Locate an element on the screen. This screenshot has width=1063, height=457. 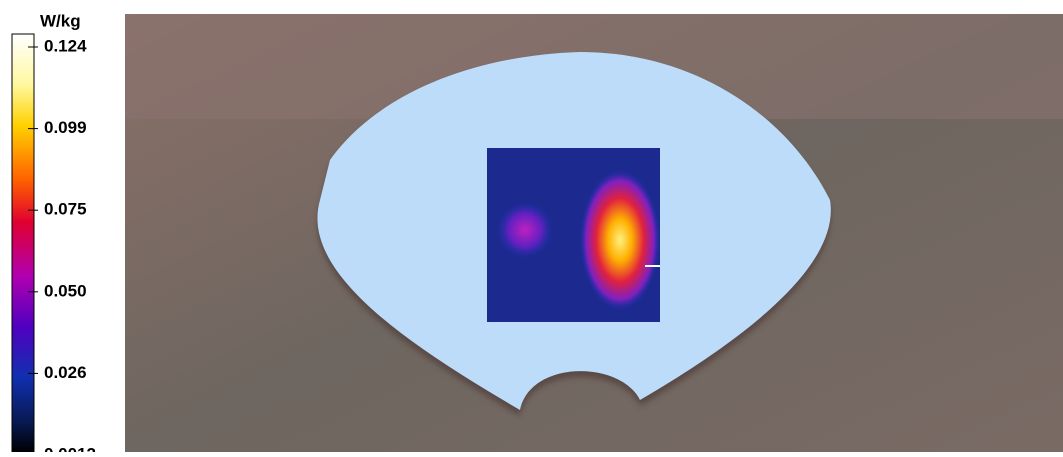
hotspot-peak is located at coordinates (620, 240).